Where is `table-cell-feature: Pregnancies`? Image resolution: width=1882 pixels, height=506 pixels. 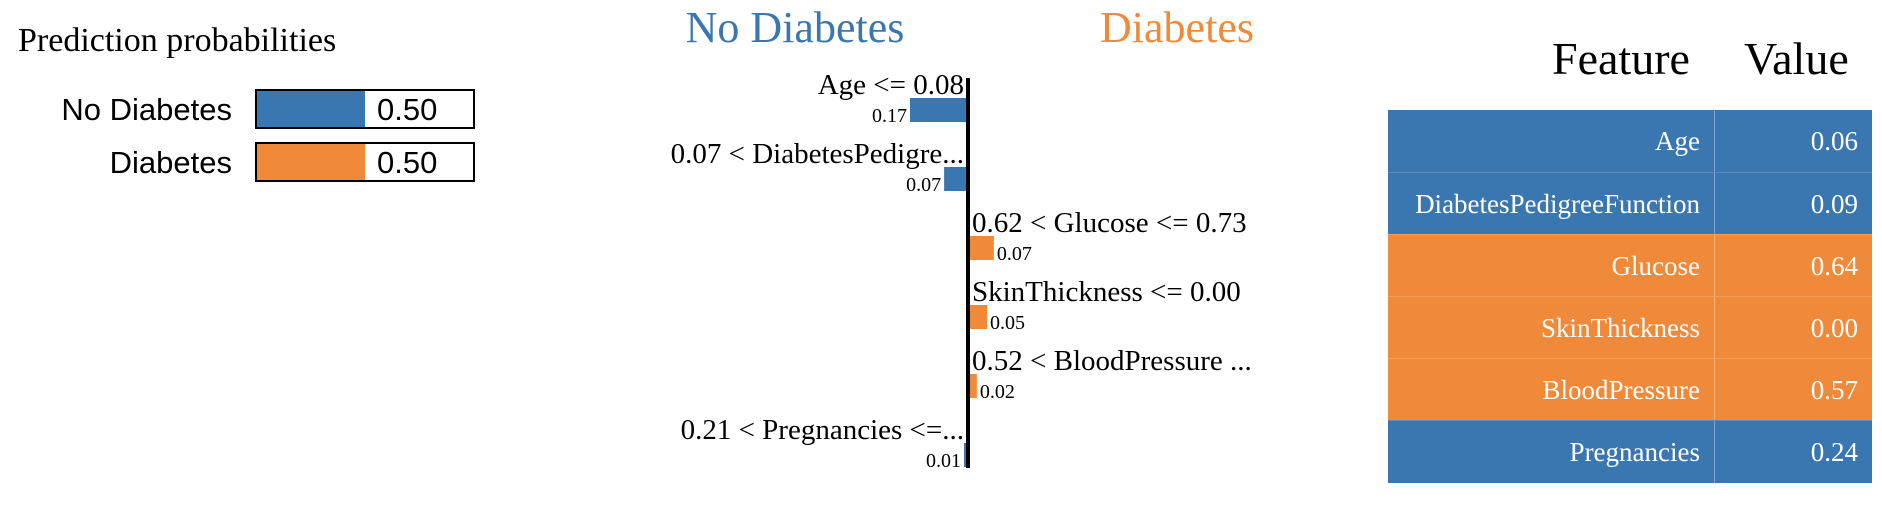 table-cell-feature: Pregnancies is located at coordinates (1551, 452).